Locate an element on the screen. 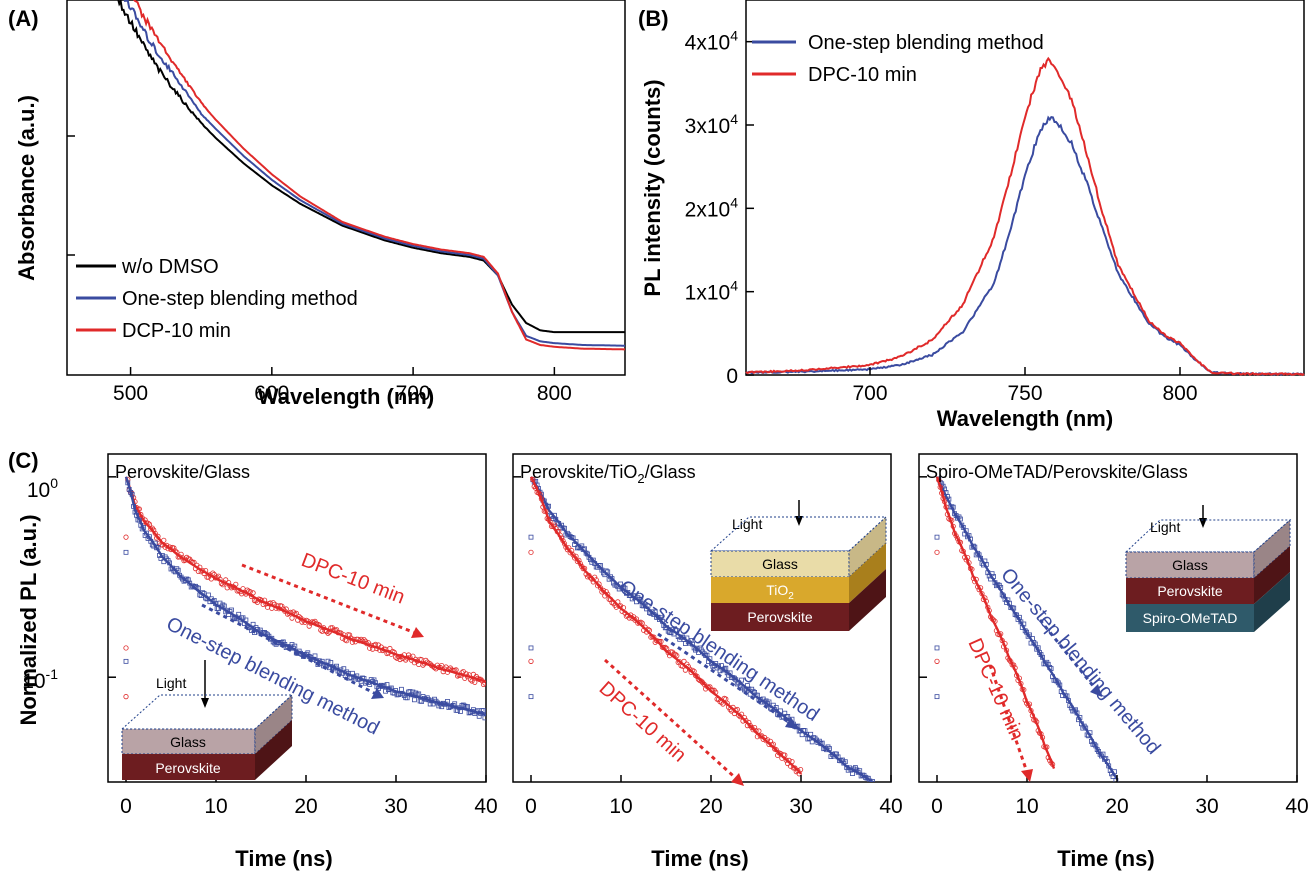 Image resolution: width=1312 pixels, height=876 pixels. legend-label-one-step: One-step blending method is located at coordinates (240, 299).